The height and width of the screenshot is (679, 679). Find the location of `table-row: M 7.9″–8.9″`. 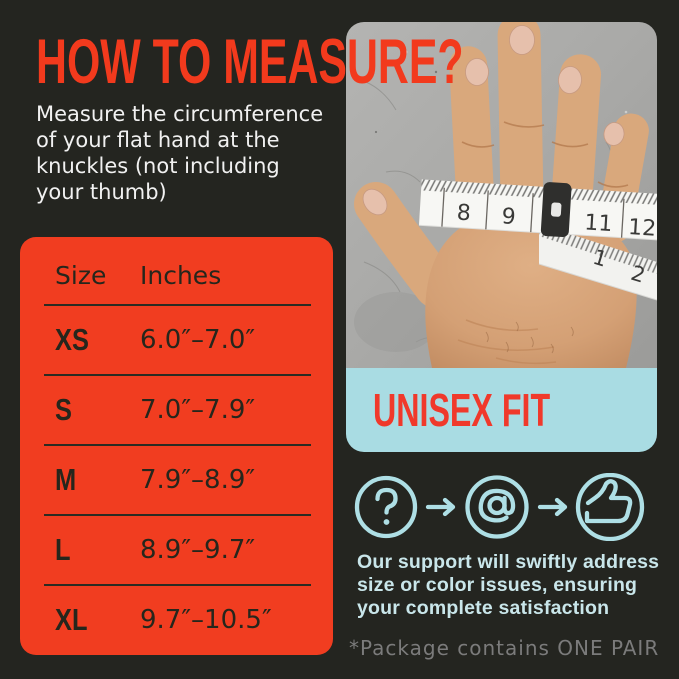

table-row: M 7.9″–8.9″ is located at coordinates (176, 480).